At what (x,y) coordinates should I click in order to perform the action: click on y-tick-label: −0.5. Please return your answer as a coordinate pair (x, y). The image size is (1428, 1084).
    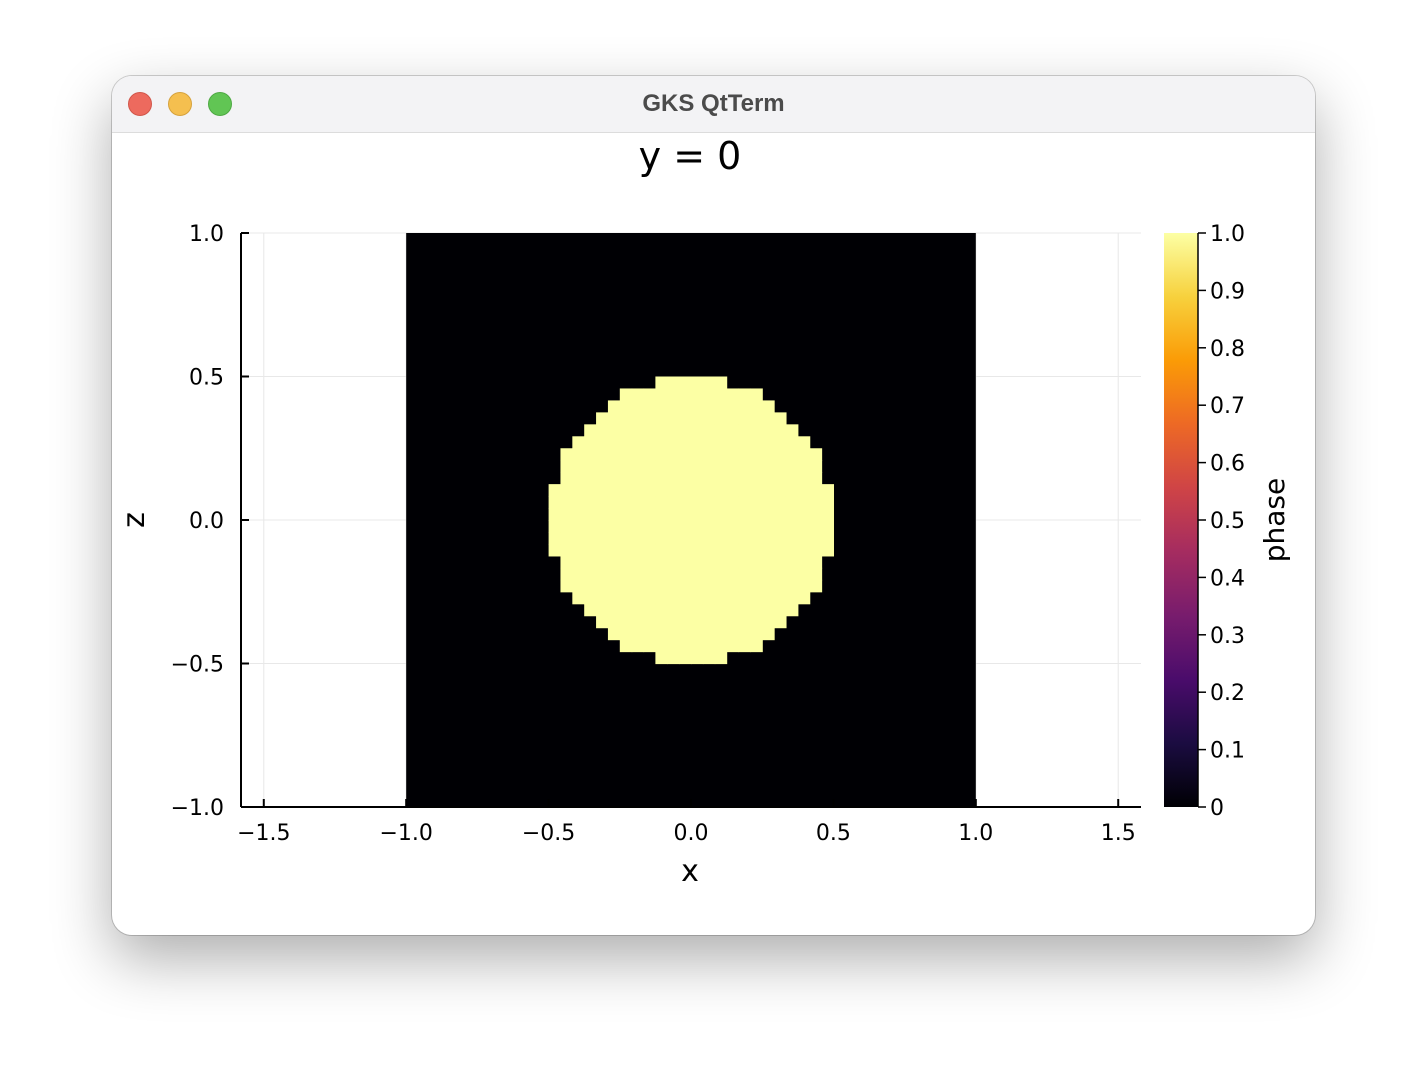
    Looking at the image, I should click on (197, 665).